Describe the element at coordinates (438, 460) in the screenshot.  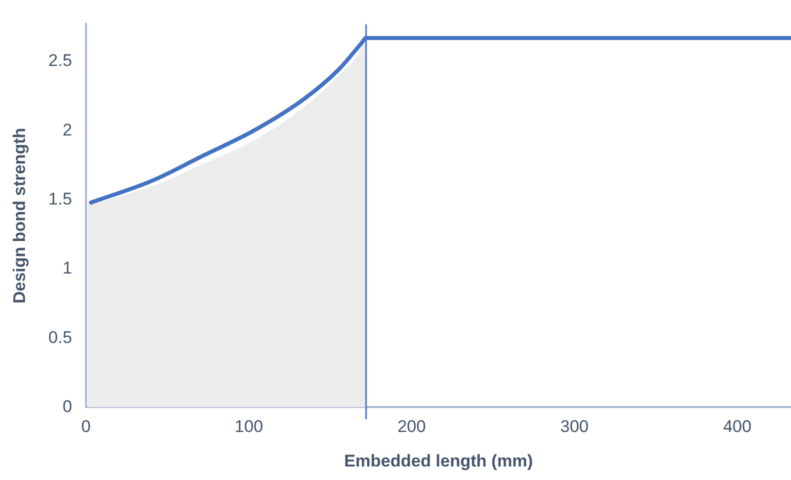
I see `x-axis-title: Embedded length (mm)` at that location.